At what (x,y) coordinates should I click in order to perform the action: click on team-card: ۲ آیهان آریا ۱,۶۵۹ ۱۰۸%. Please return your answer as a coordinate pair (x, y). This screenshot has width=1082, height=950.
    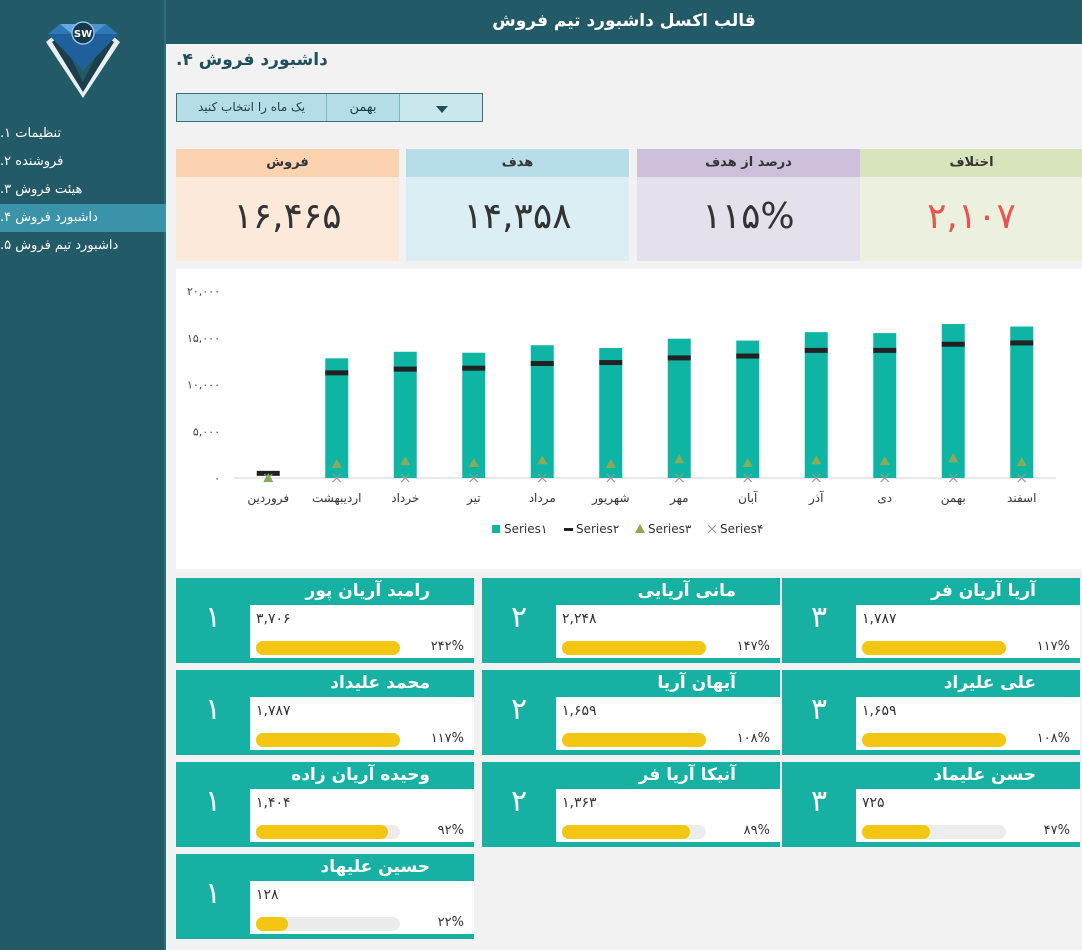
    Looking at the image, I should click on (631, 712).